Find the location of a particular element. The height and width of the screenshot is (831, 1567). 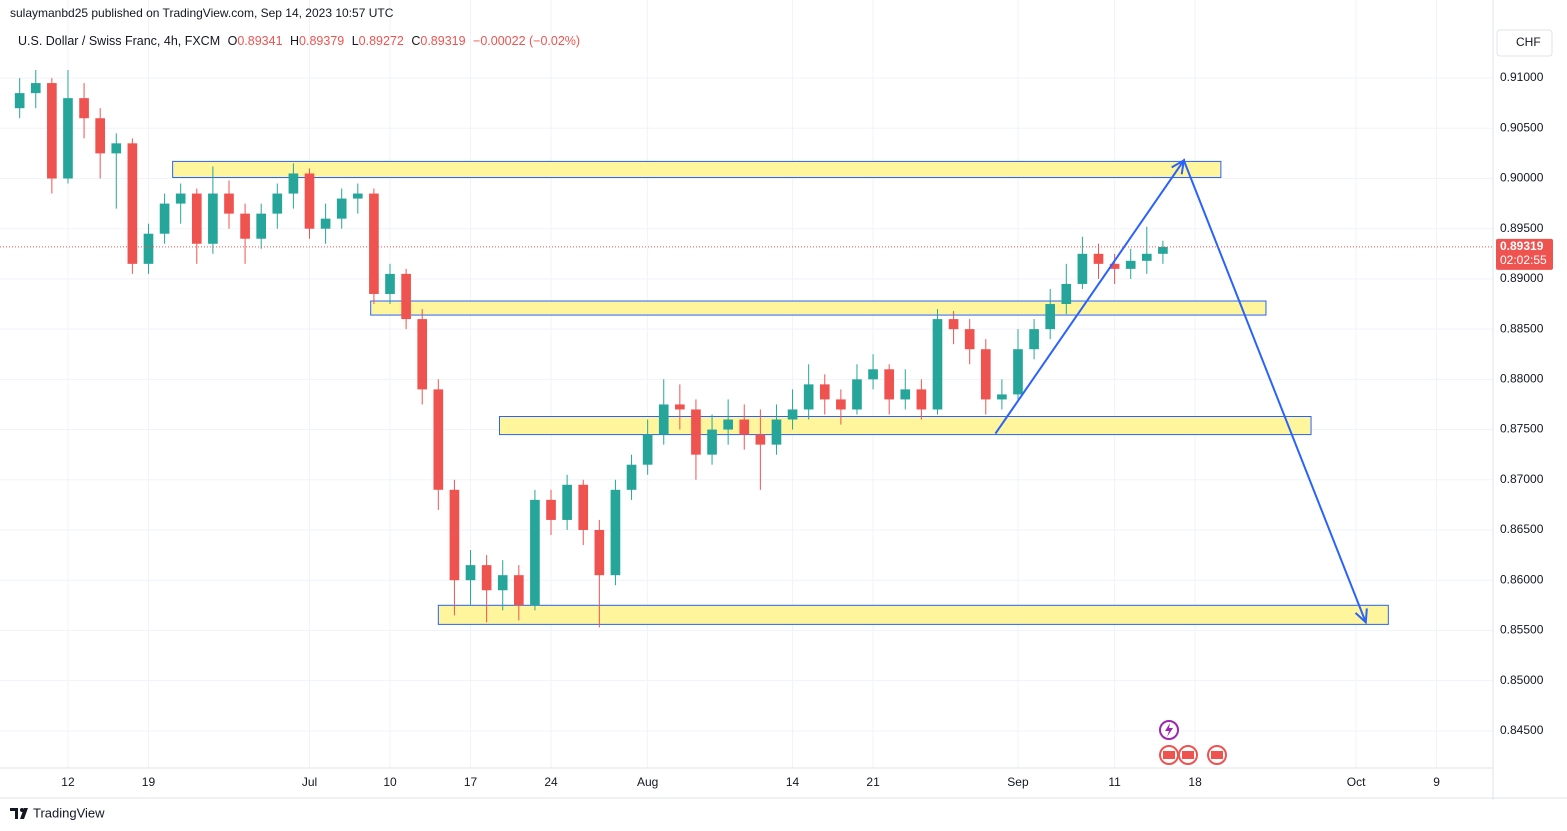

ohlc-value: 0.89272 is located at coordinates (381, 41).